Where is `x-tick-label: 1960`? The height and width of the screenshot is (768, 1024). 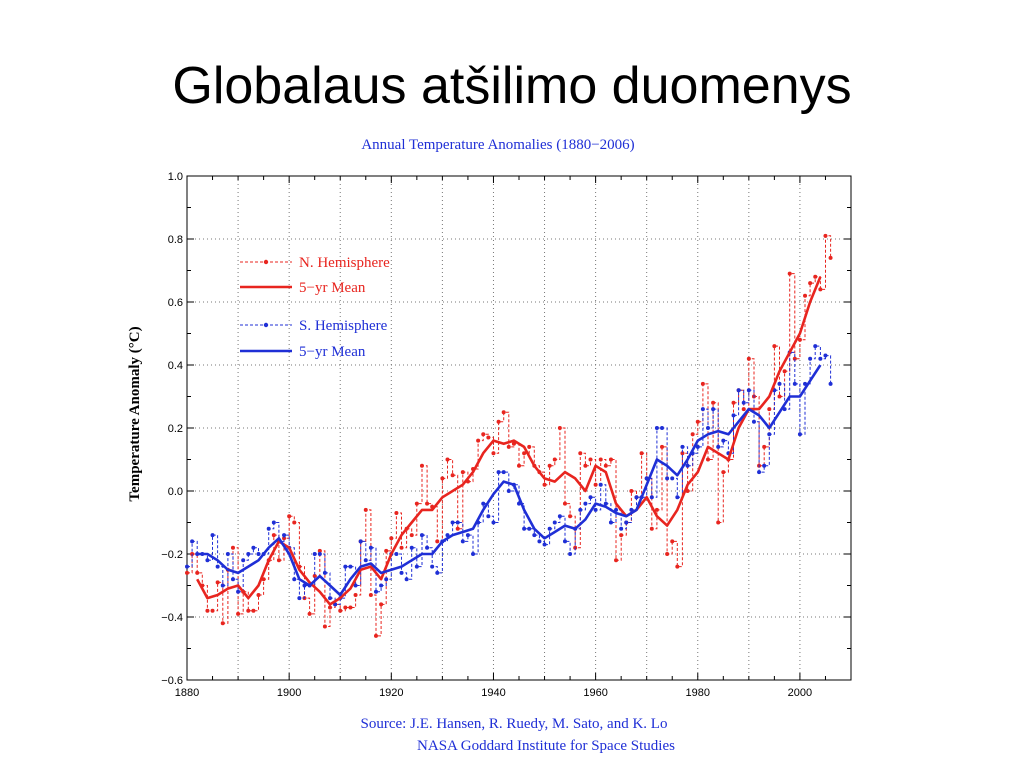 x-tick-label: 1960 is located at coordinates (595, 693).